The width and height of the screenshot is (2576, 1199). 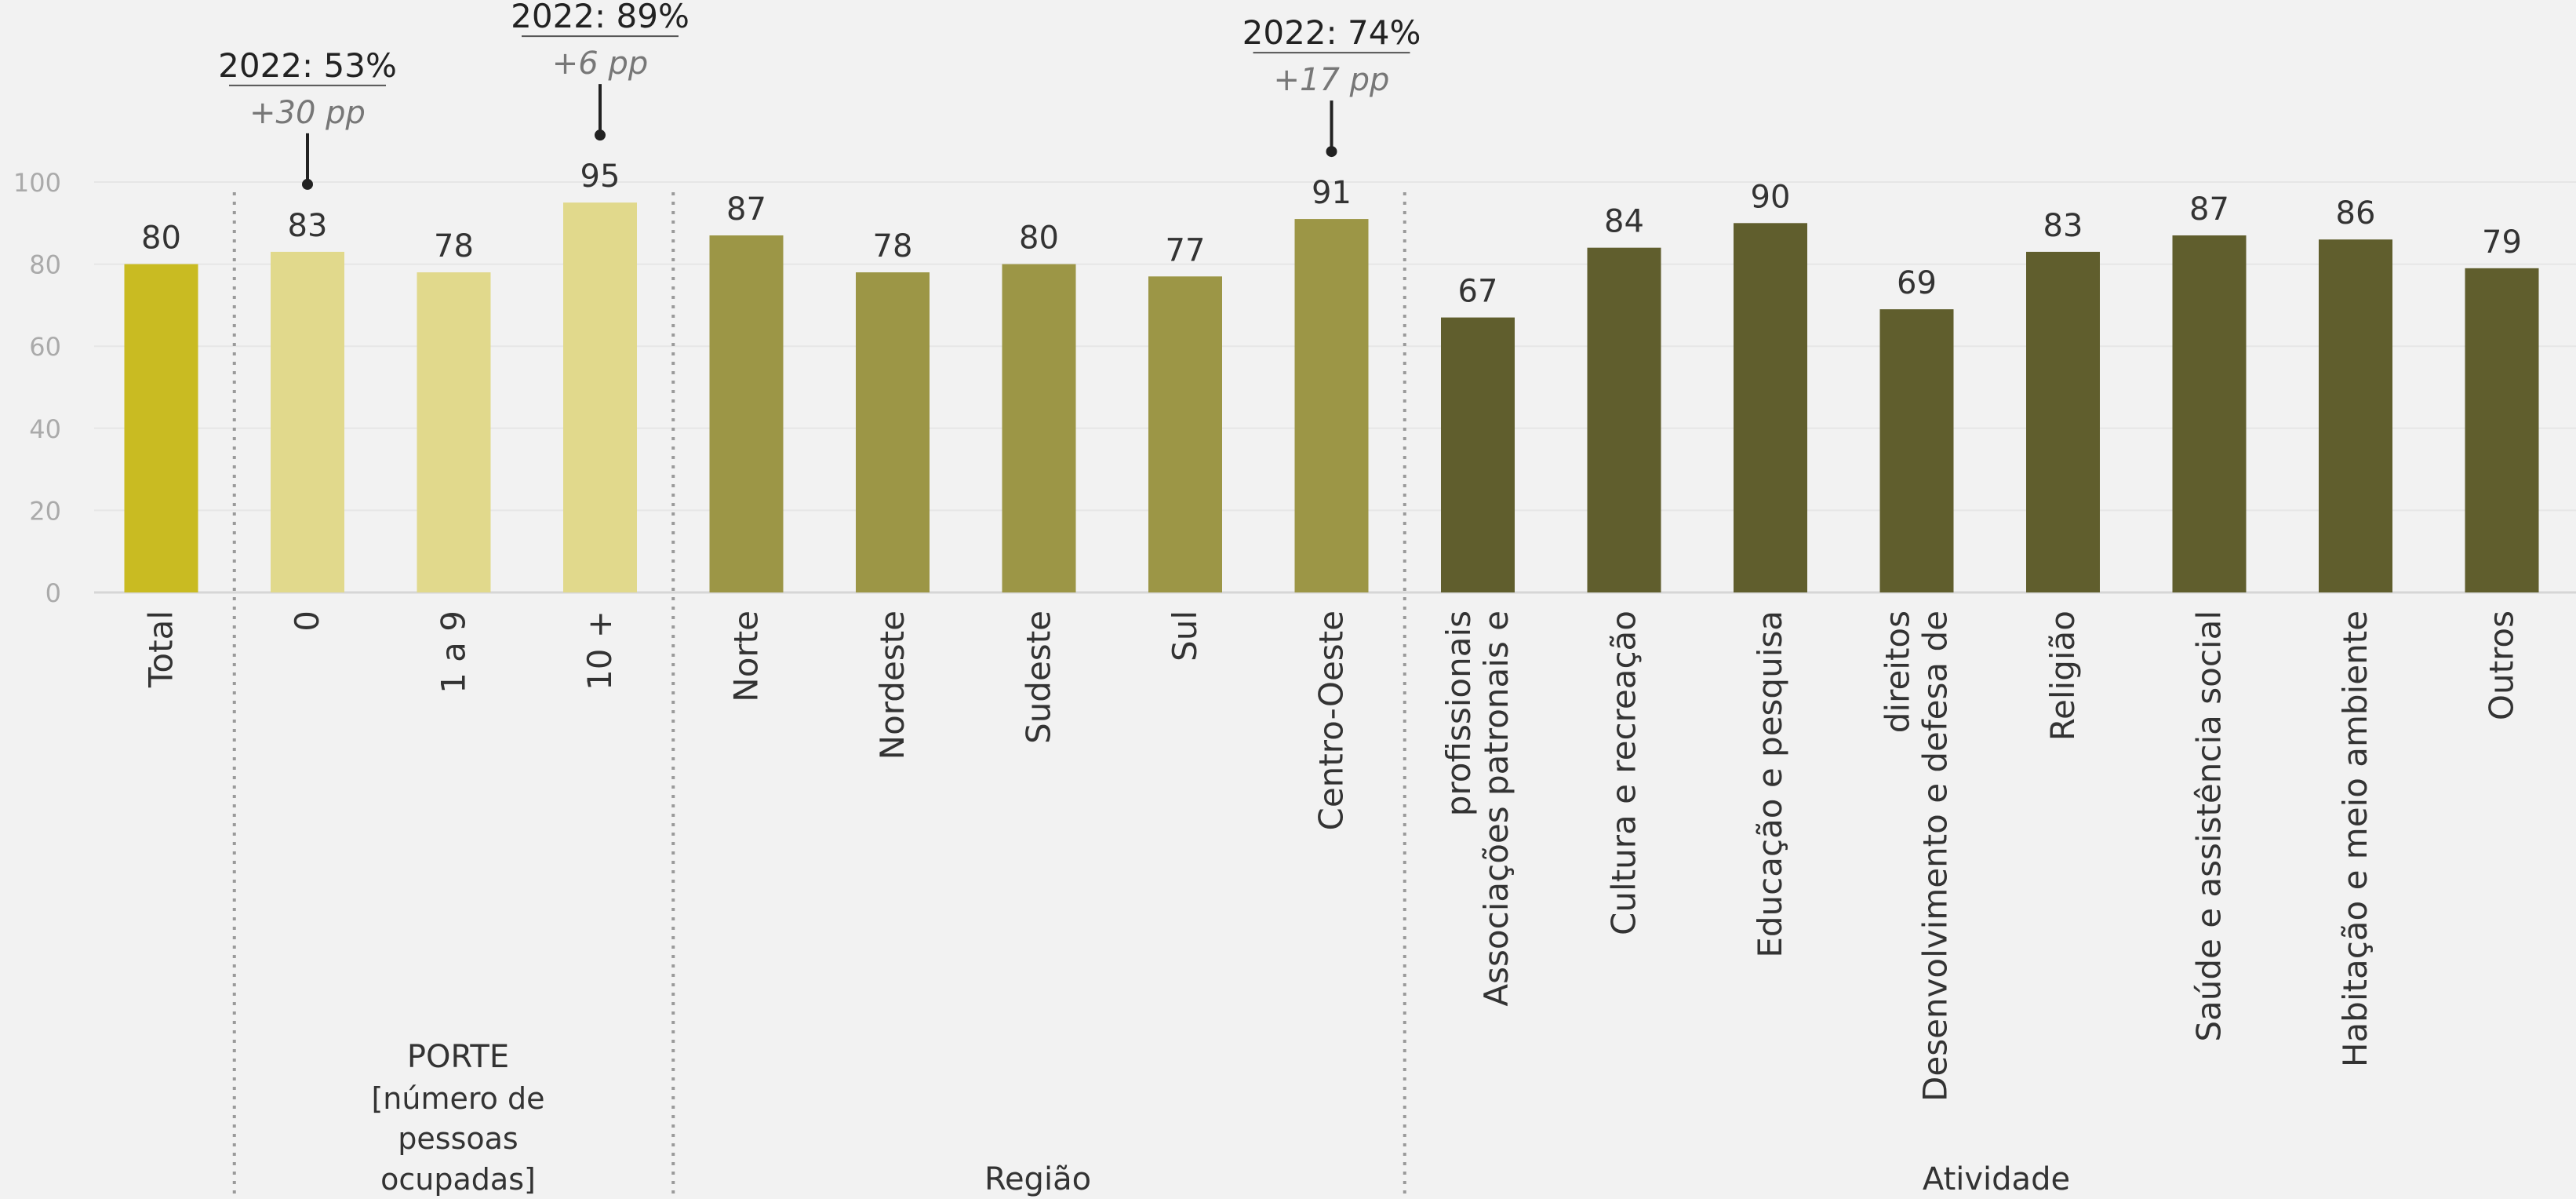 I want to click on bar-sudeste, so click(x=1039, y=428).